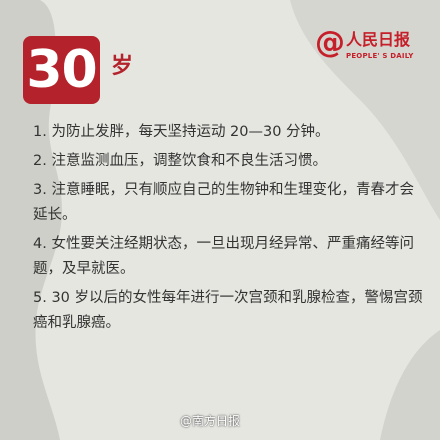 The height and width of the screenshot is (440, 440). I want to click on tip-item-5: 5. 30 岁以后的女性每年进行一次宫颈和乳腺检查，警惕宫颈癌和乳腺癌。, so click(228, 310).